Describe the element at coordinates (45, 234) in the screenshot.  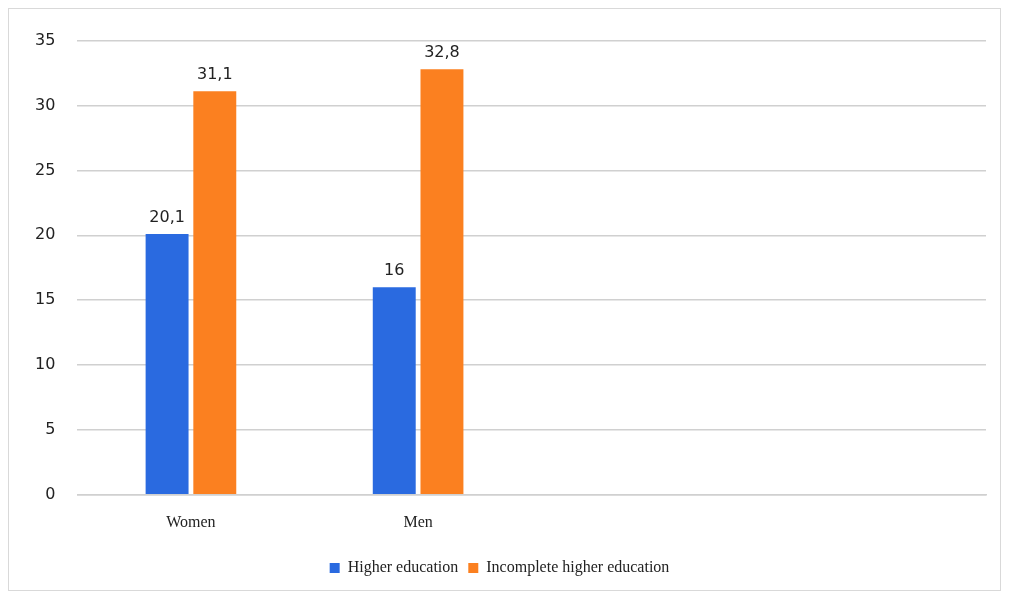
I see `y-tick-label: 20` at that location.